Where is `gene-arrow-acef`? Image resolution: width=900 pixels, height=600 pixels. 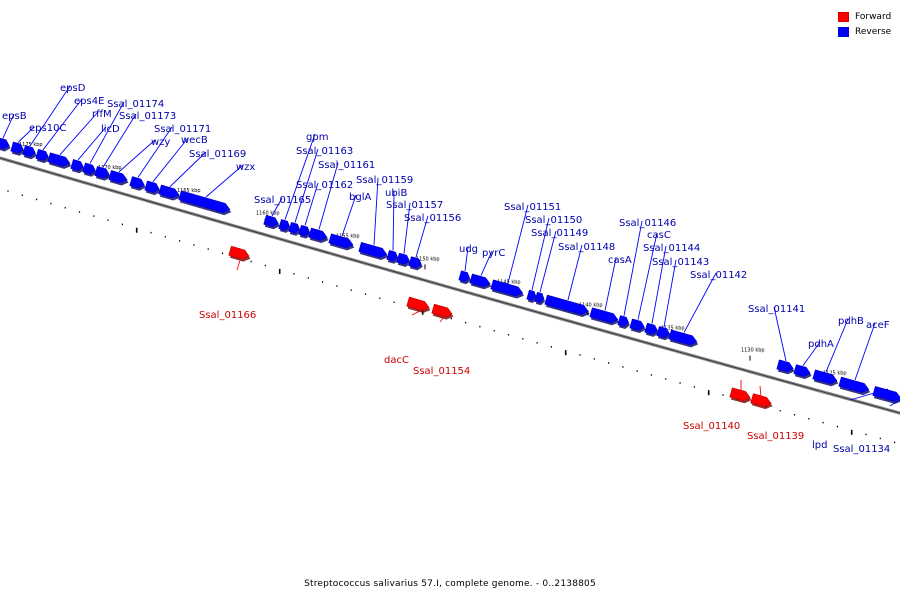
gene-arrow-acef is located at coordinates (854, 384).